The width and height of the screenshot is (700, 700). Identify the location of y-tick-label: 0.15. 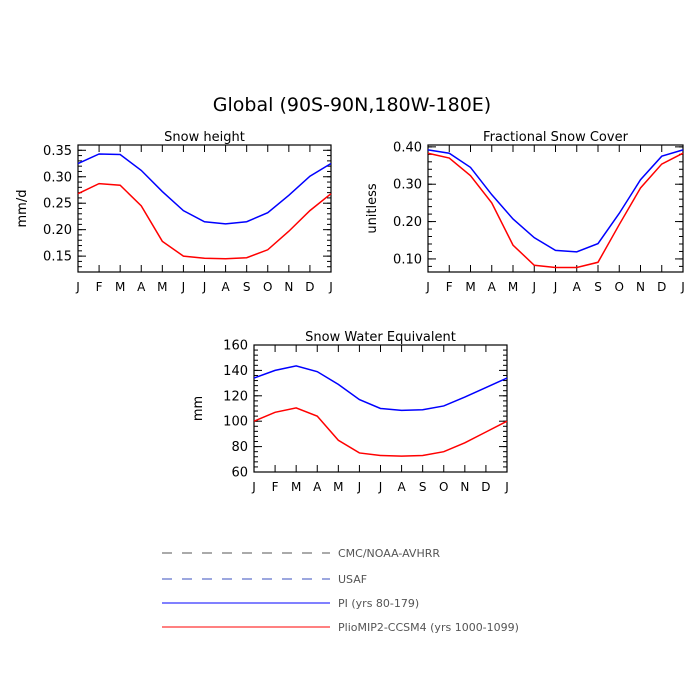
(57, 257).